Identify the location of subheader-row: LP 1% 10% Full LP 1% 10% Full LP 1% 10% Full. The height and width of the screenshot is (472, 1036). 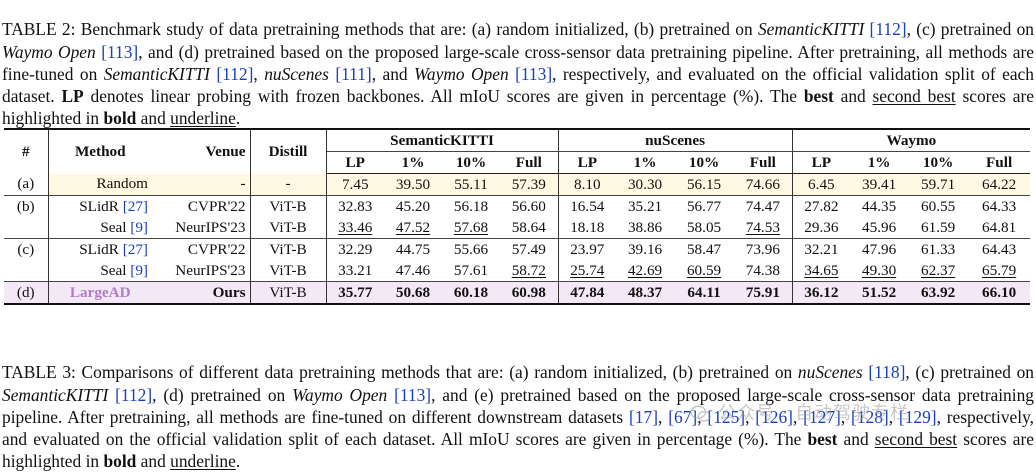
(517, 162).